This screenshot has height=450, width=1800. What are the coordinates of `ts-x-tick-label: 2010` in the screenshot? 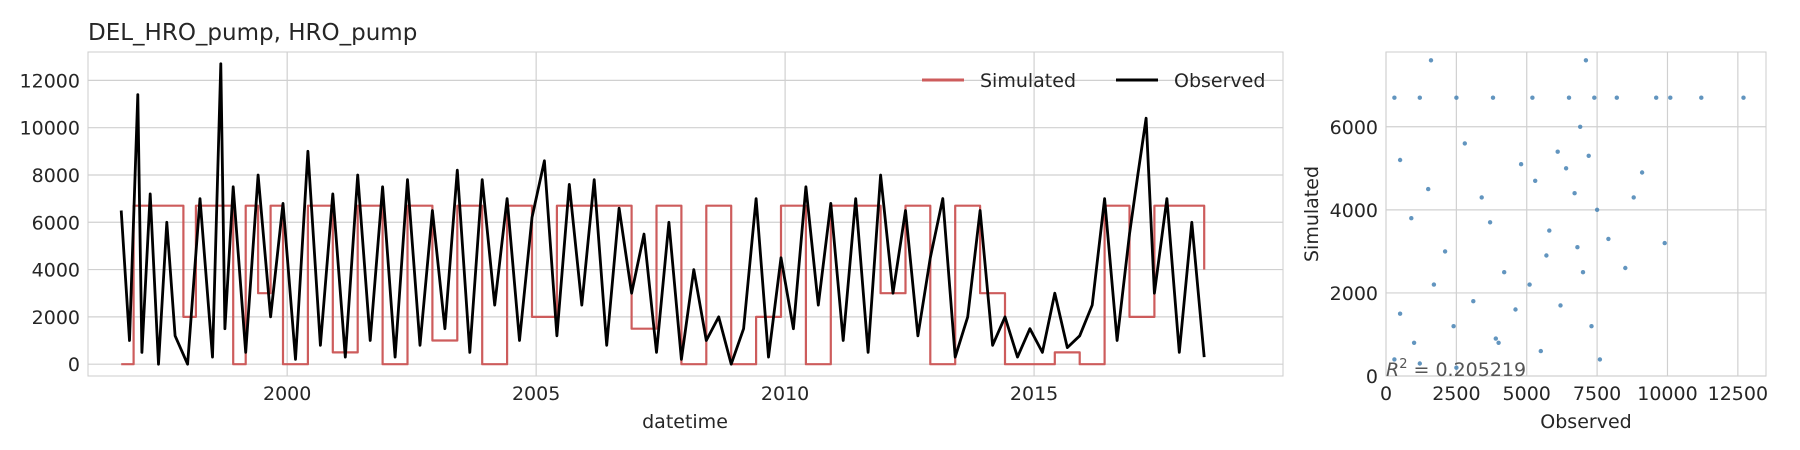 It's located at (785, 394).